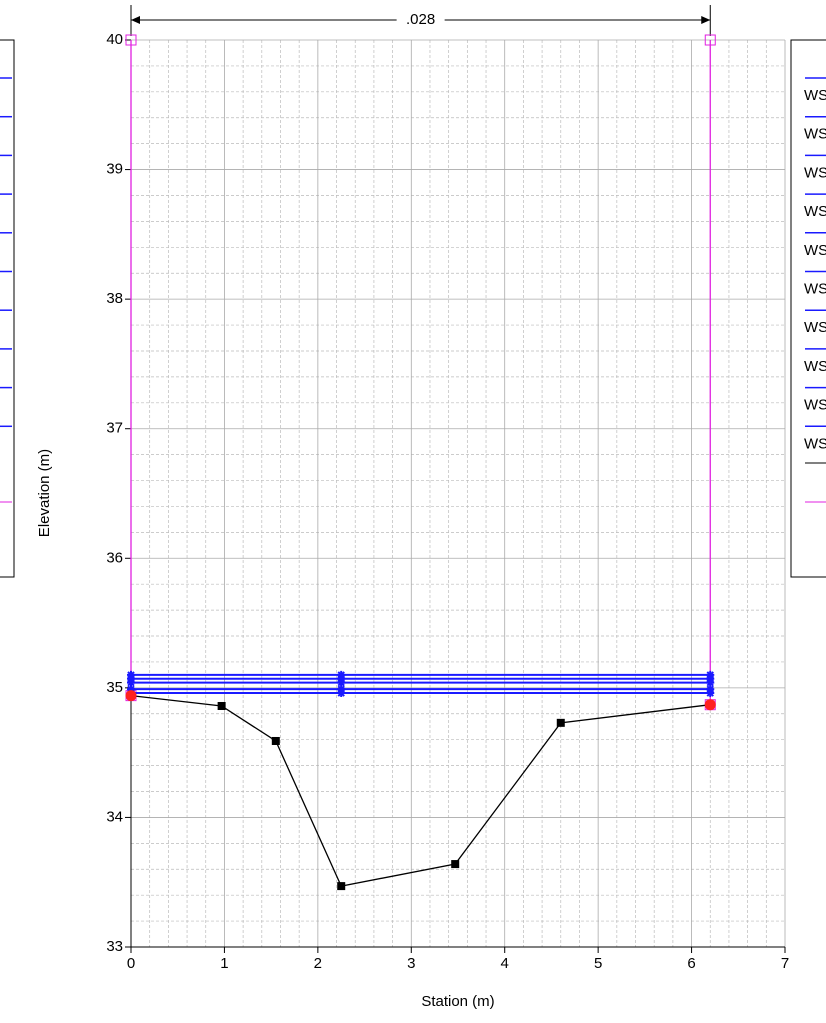 This screenshot has height=1023, width=826. What do you see at coordinates (114, 169) in the screenshot?
I see `y-tick-label: 39` at bounding box center [114, 169].